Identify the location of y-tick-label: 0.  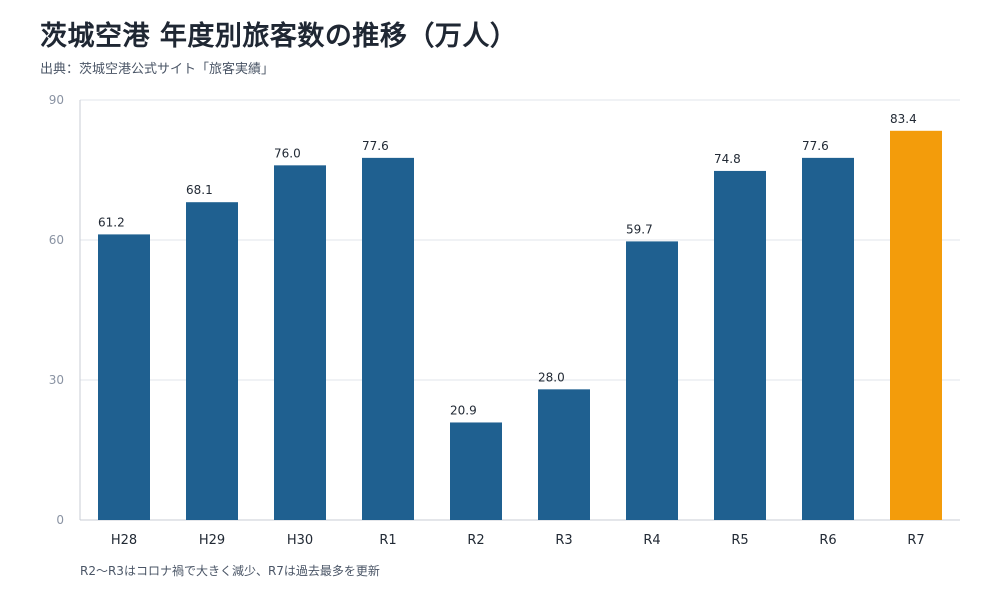
(60, 520).